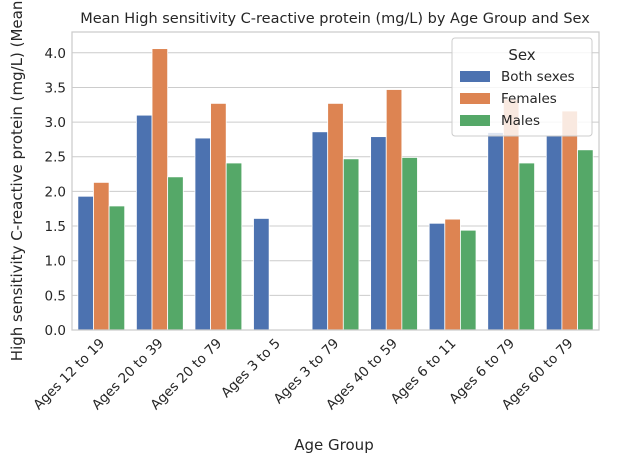  Describe the element at coordinates (538, 77) in the screenshot. I see `legend-label: Both sexes` at that location.